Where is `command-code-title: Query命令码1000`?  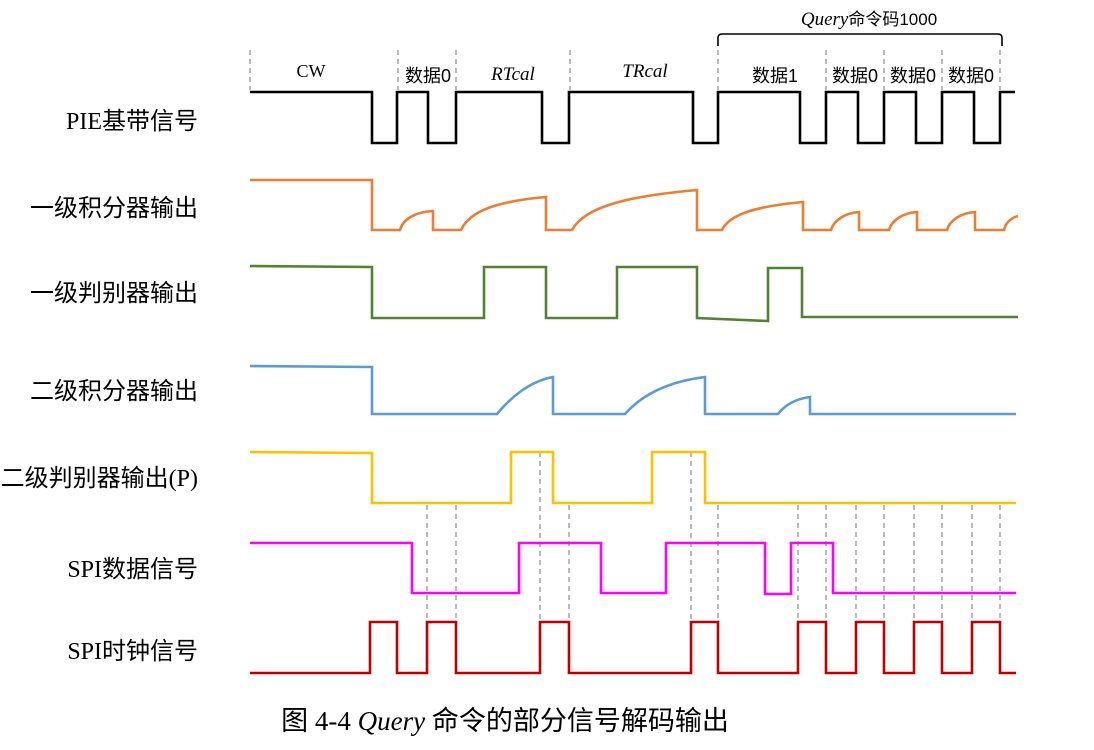
command-code-title: Query命令码1000 is located at coordinates (869, 19).